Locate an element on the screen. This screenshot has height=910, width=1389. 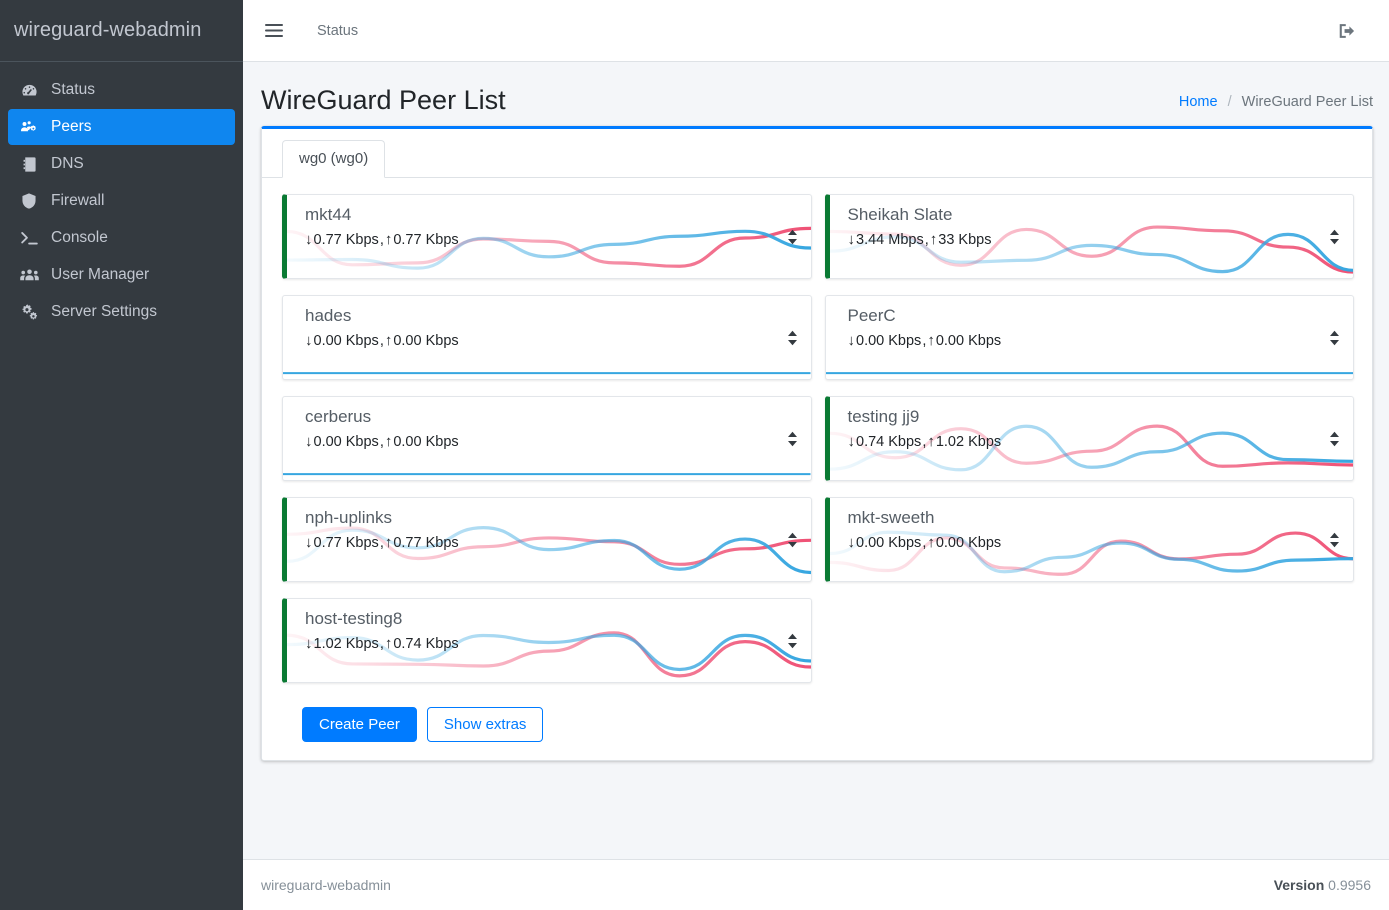
sidebar-brand: wireguard-webadmin is located at coordinates (121, 31).